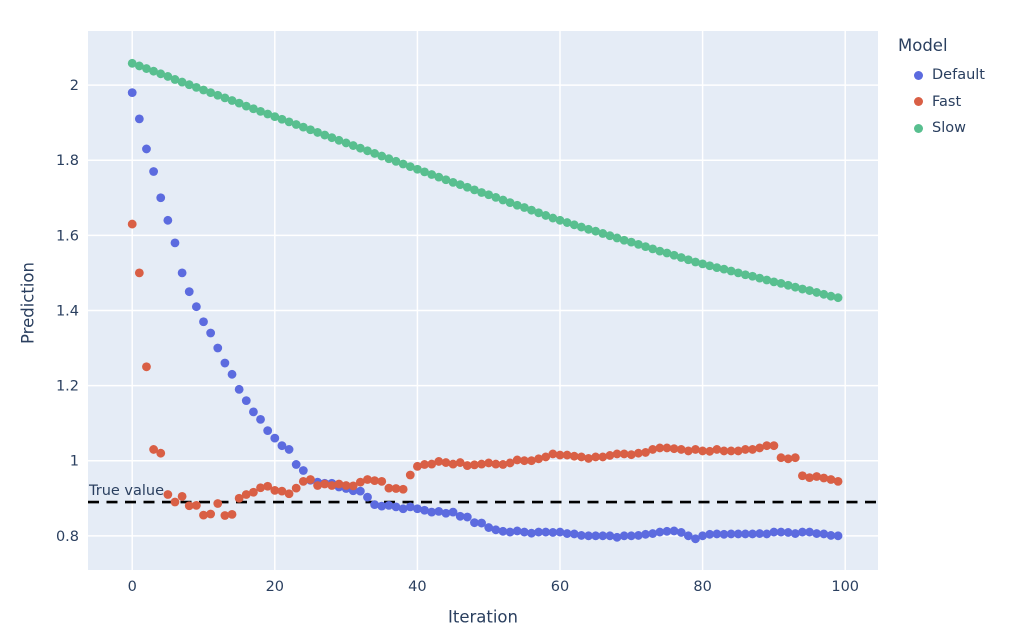 This screenshot has height=639, width=1024. I want to click on legend-item-label: Default, so click(958, 75).